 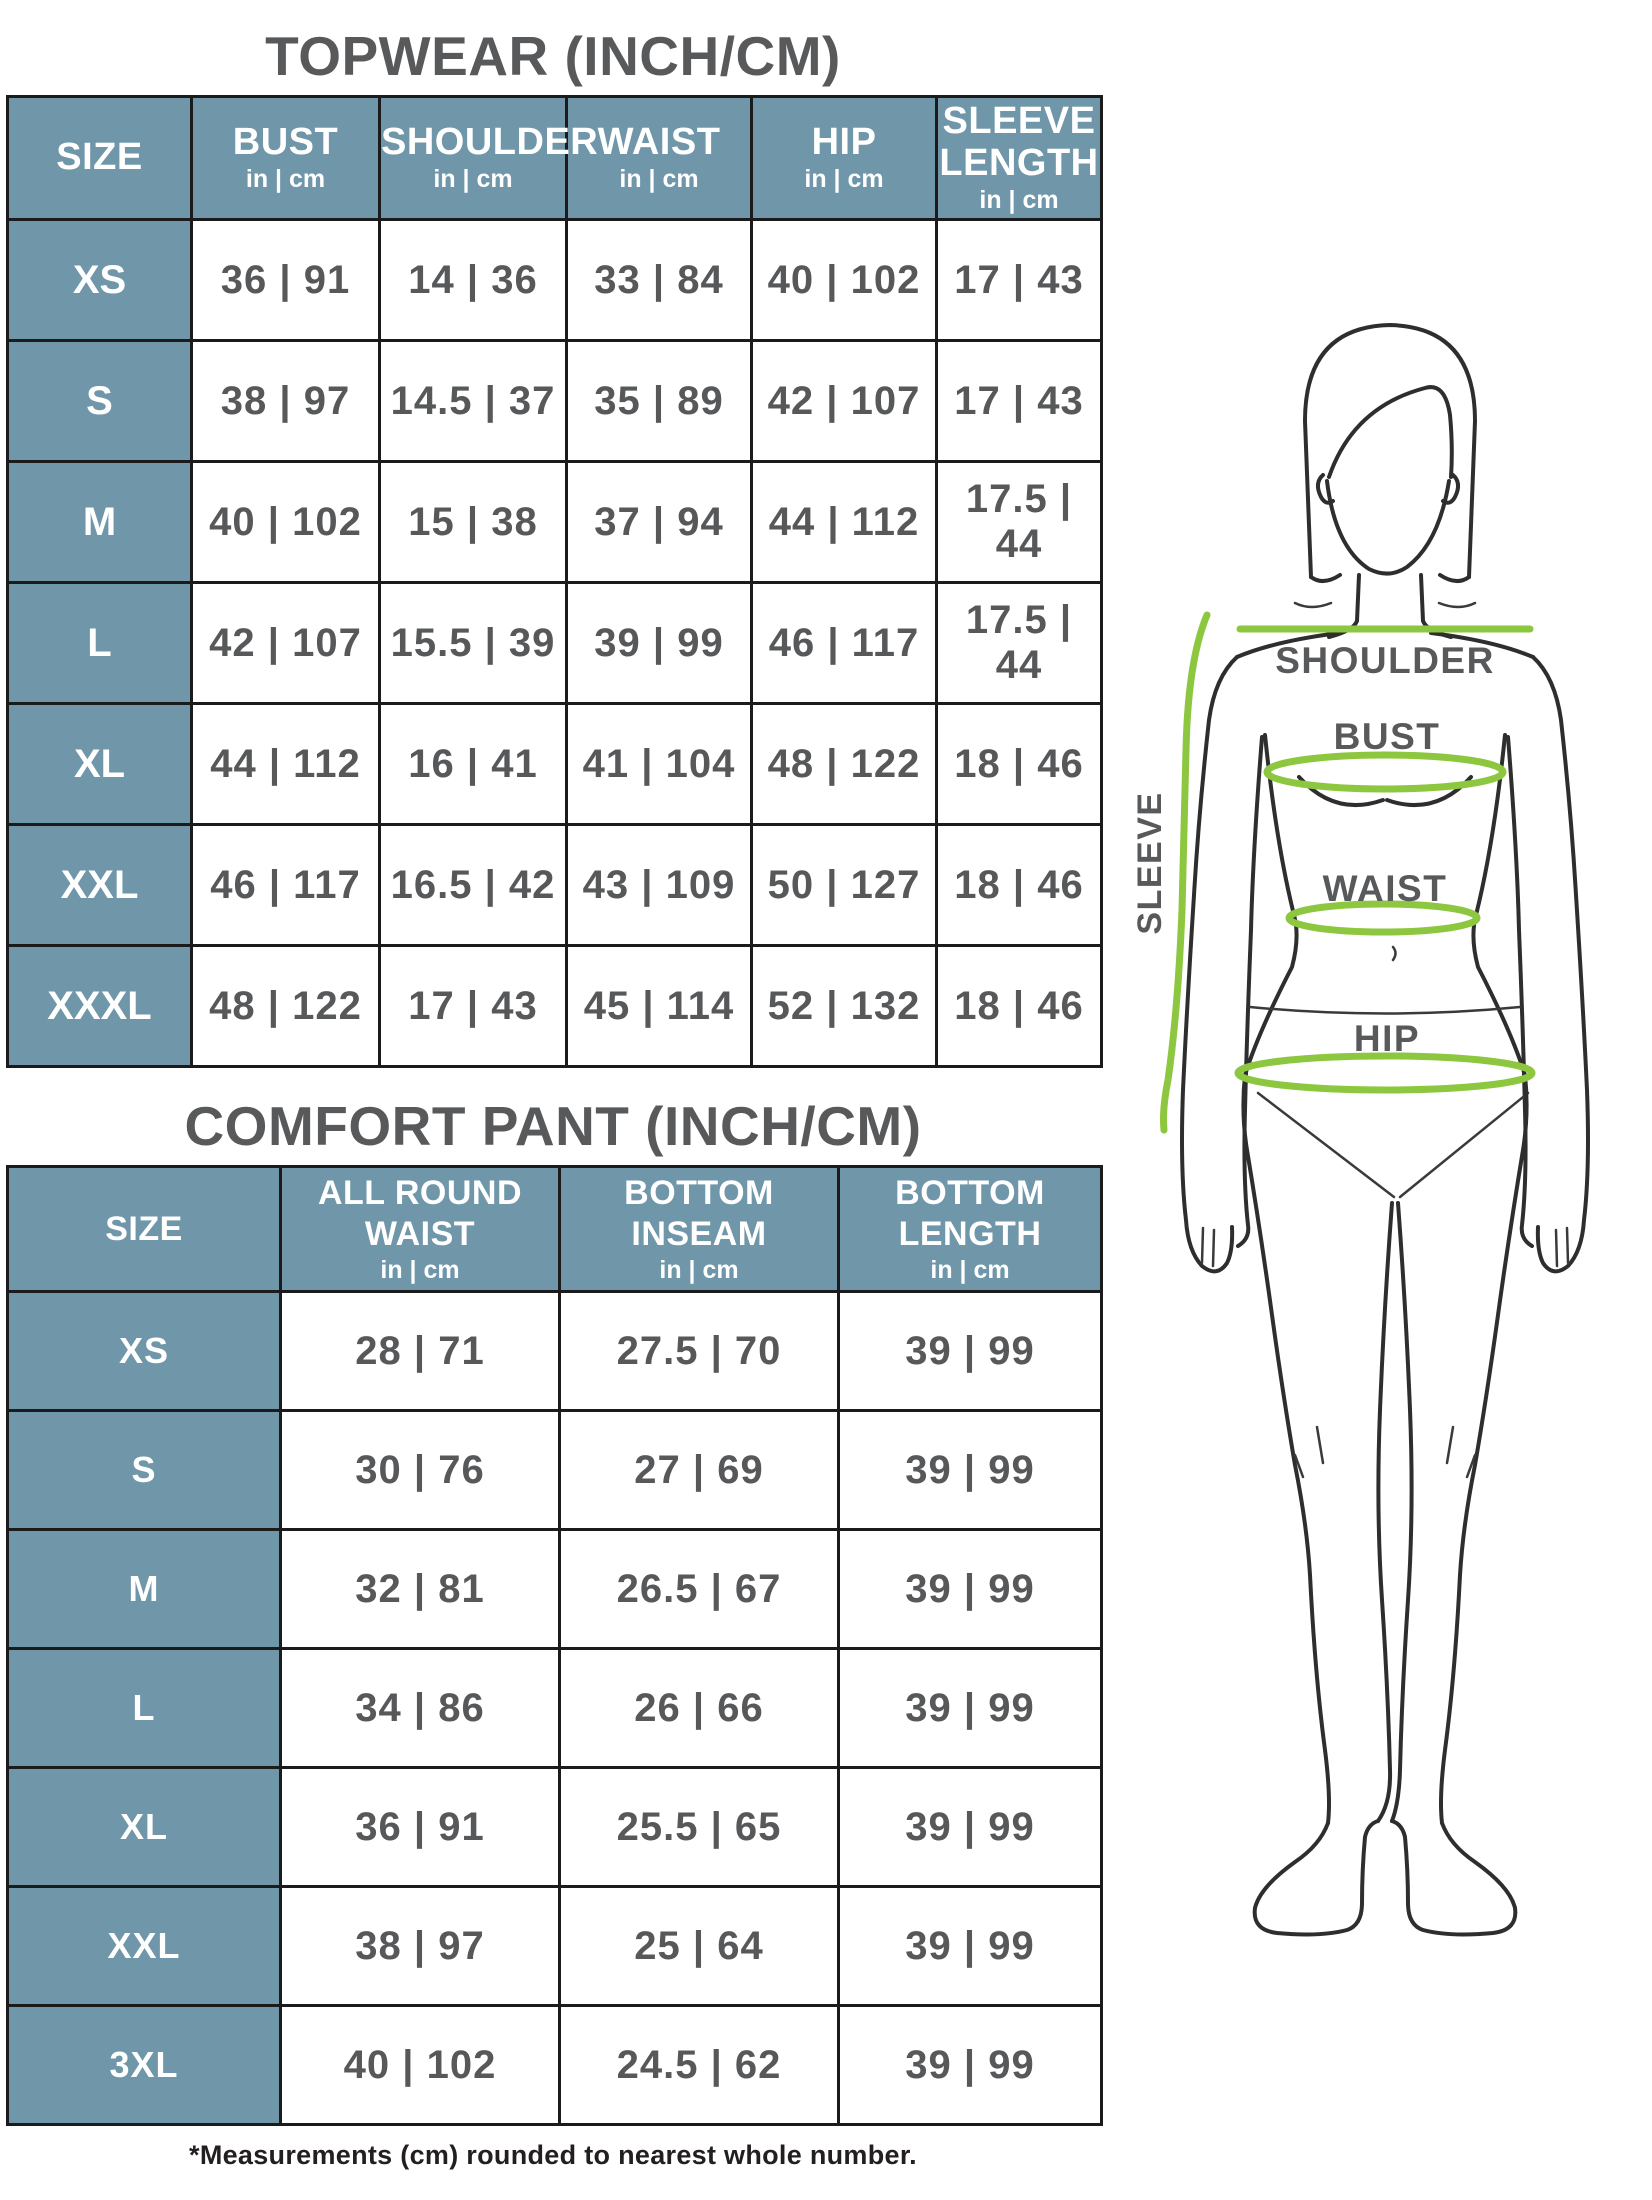 What do you see at coordinates (144, 2065) in the screenshot?
I see `size-label: 3XL` at bounding box center [144, 2065].